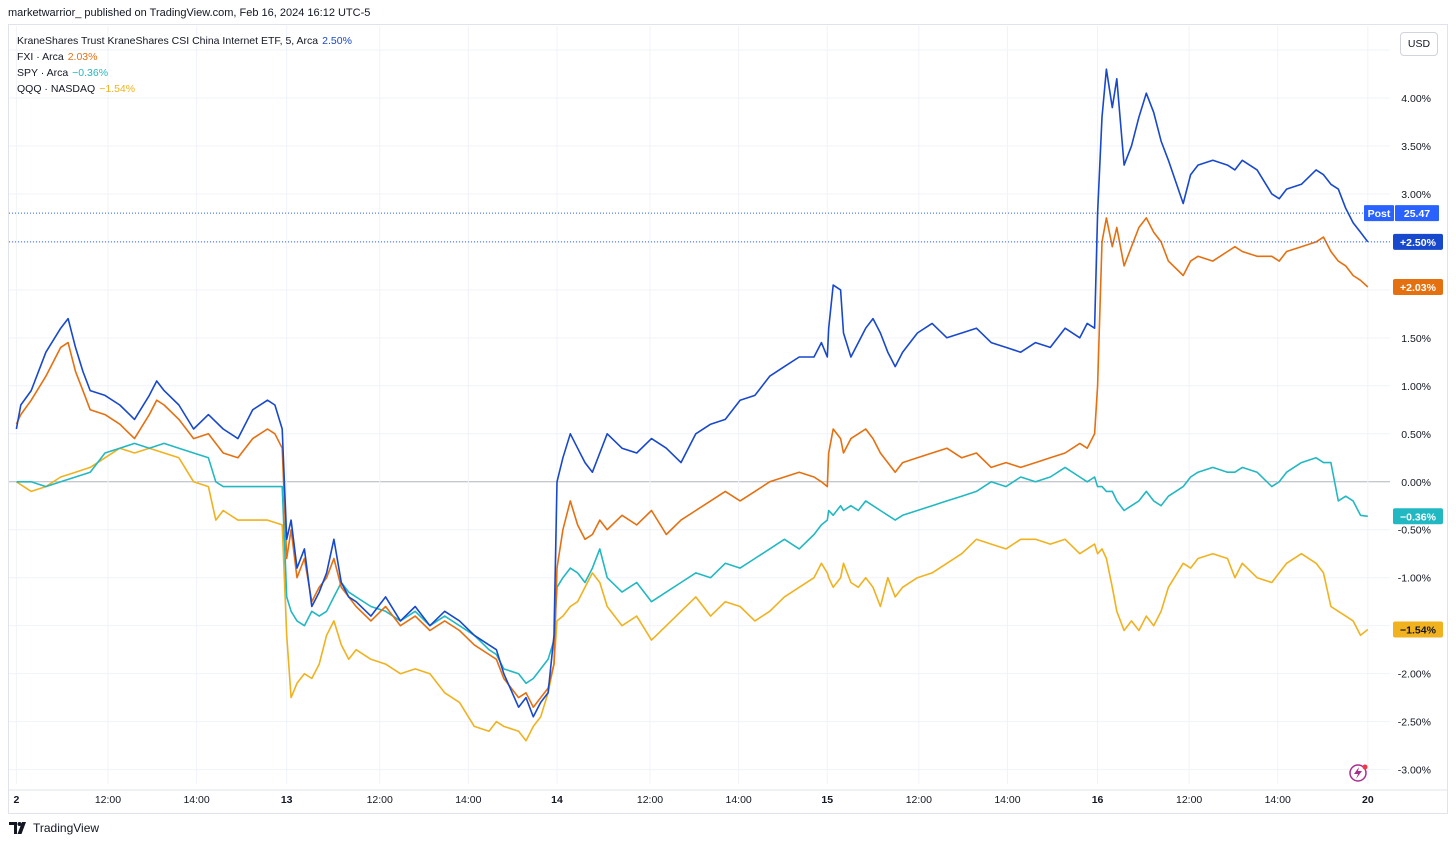 This screenshot has height=846, width=1456. I want to click on lightning-icon, so click(1358, 773).